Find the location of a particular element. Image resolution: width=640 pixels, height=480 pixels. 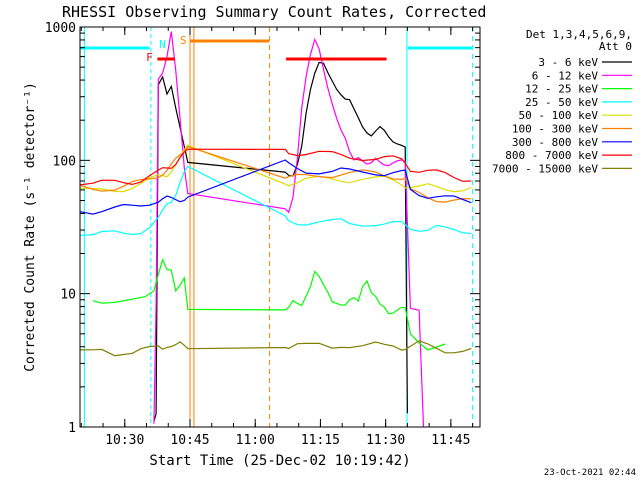

x-tick-label: 10:30 is located at coordinates (124, 440).